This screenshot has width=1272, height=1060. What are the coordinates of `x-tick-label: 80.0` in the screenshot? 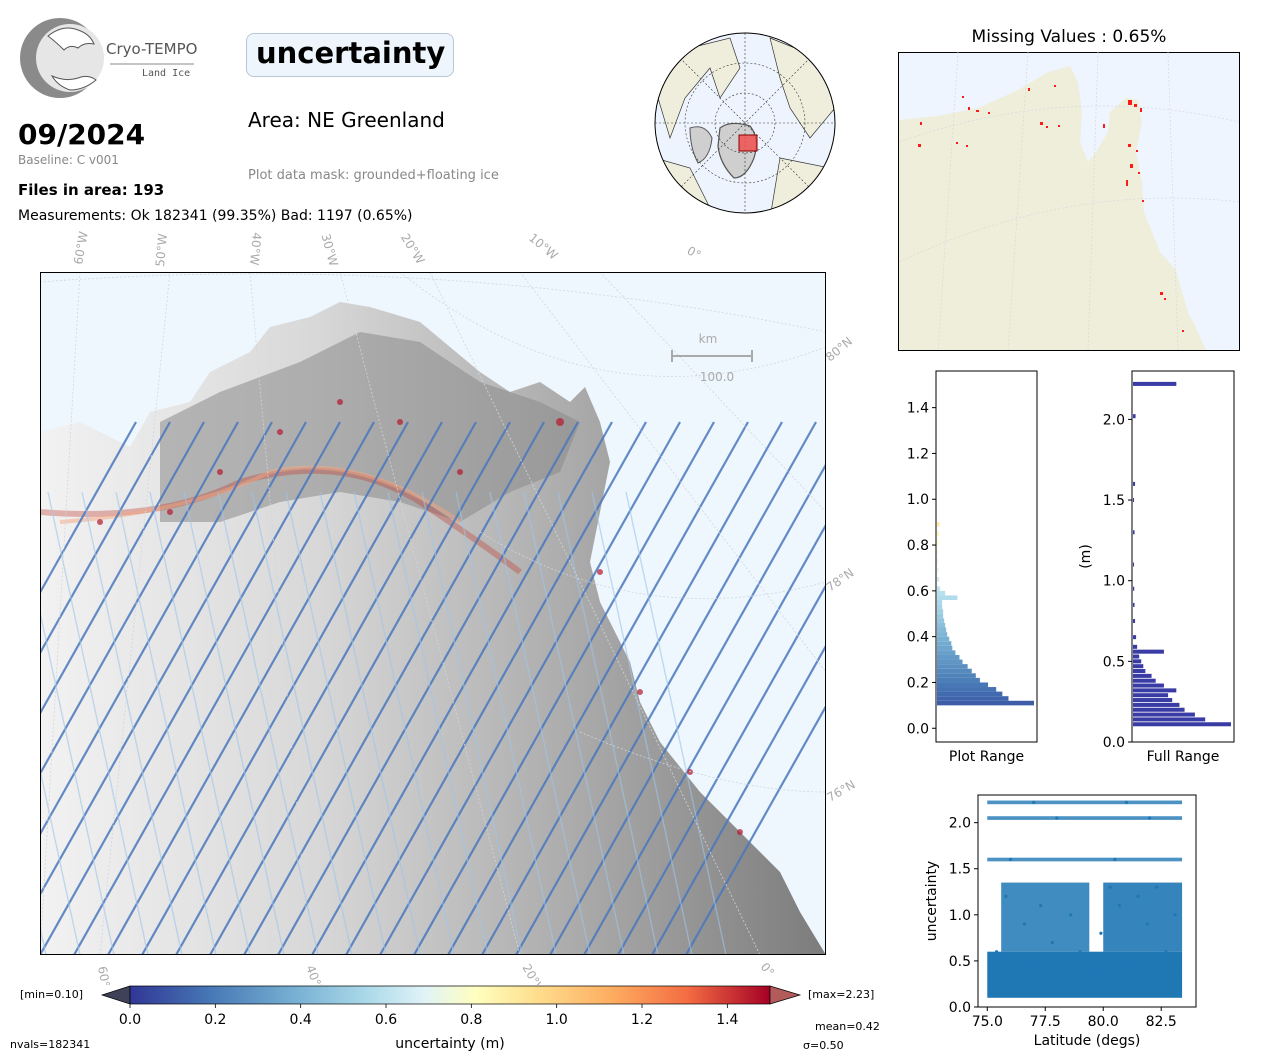 It's located at (1103, 1022).